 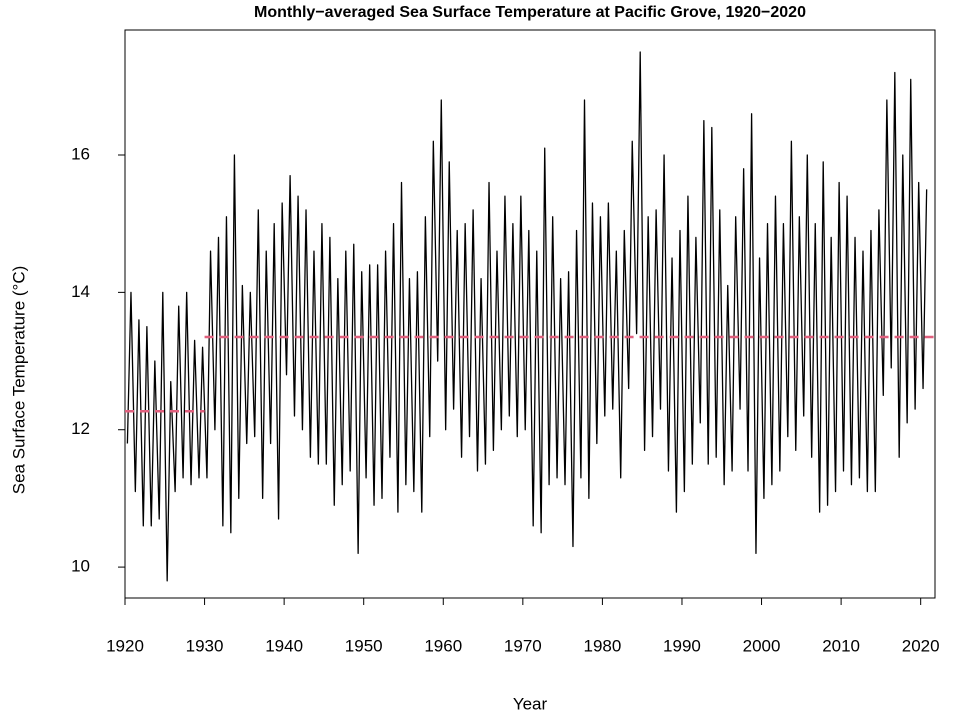 I want to click on x-tick-label: 2020, so click(x=921, y=645).